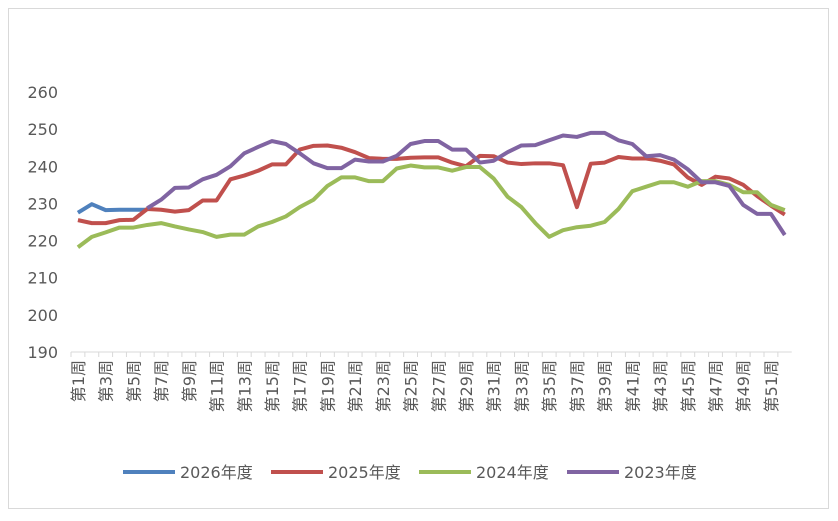 The height and width of the screenshot is (521, 838). I want to click on x-tick-label: 第5周, so click(133, 381).